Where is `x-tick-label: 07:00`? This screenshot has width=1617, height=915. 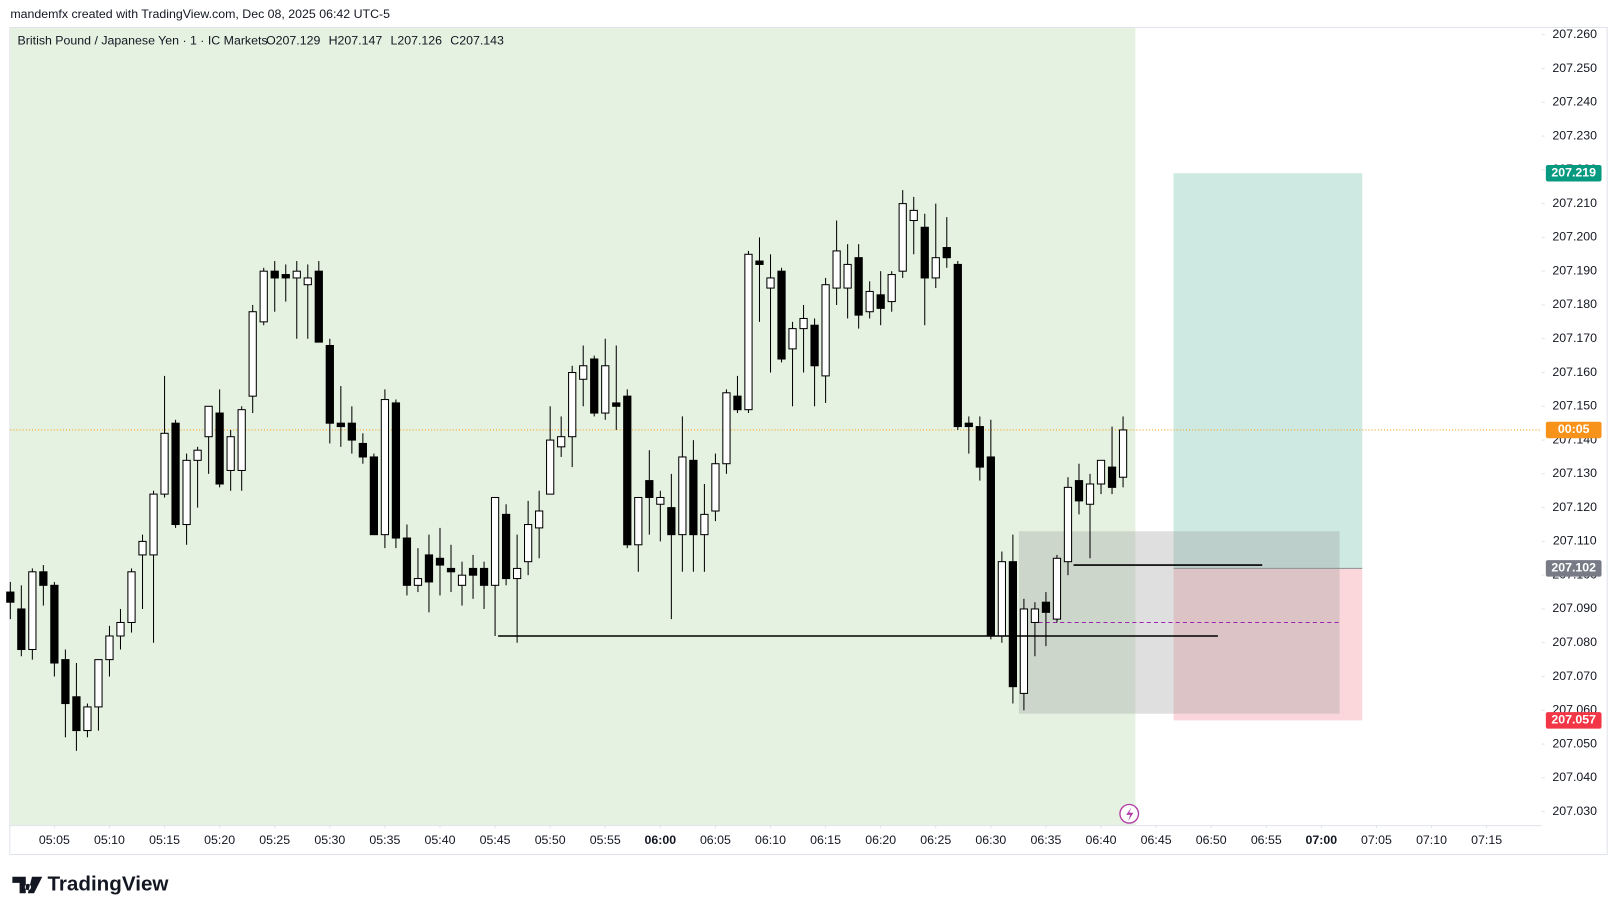 x-tick-label: 07:00 is located at coordinates (1322, 840).